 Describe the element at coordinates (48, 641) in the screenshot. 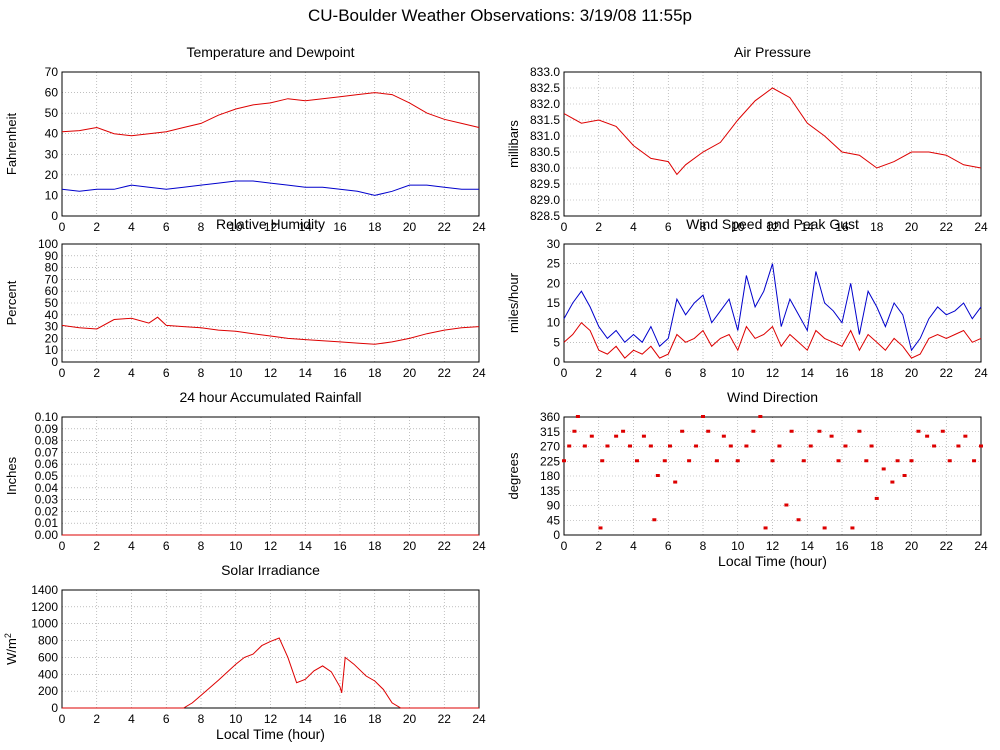

I see `y-tick-label: 800` at that location.